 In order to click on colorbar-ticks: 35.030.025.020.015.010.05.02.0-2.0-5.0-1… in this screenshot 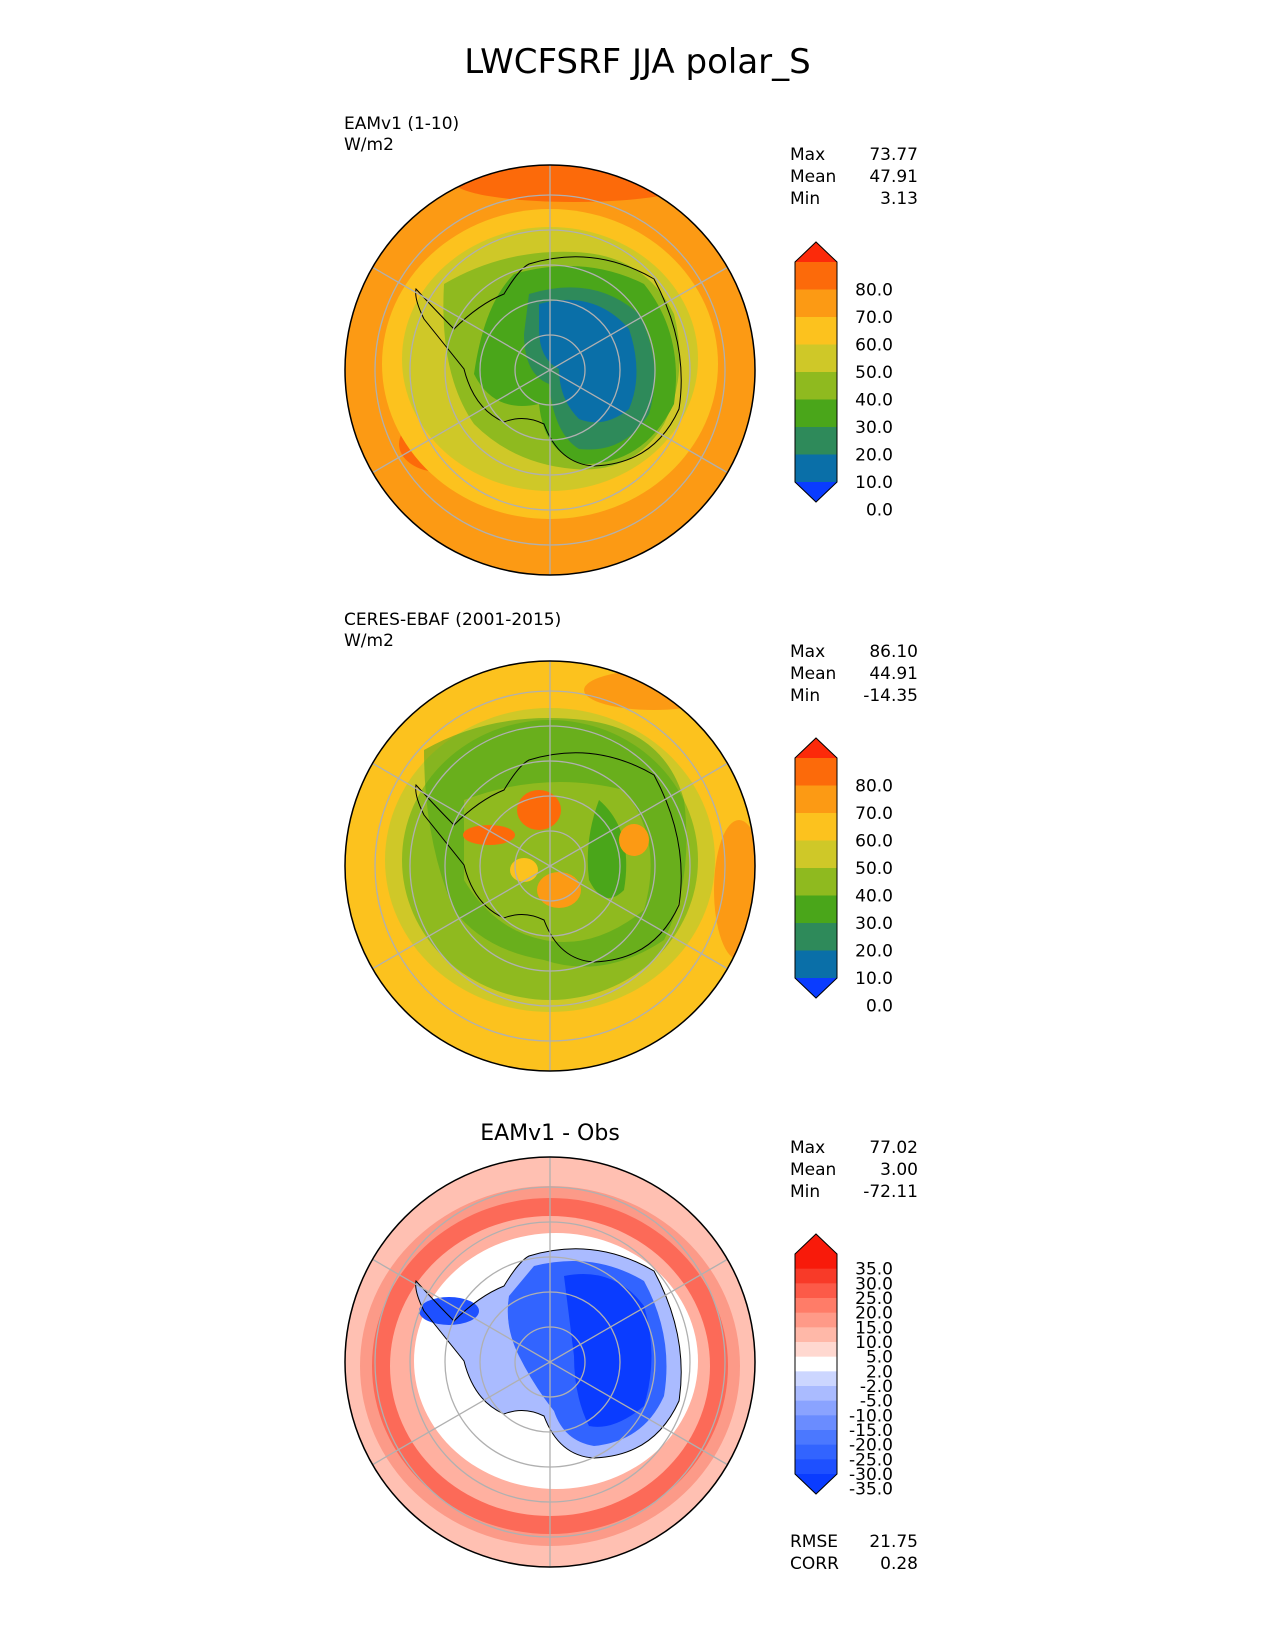, I will do `click(871, 1380)`.